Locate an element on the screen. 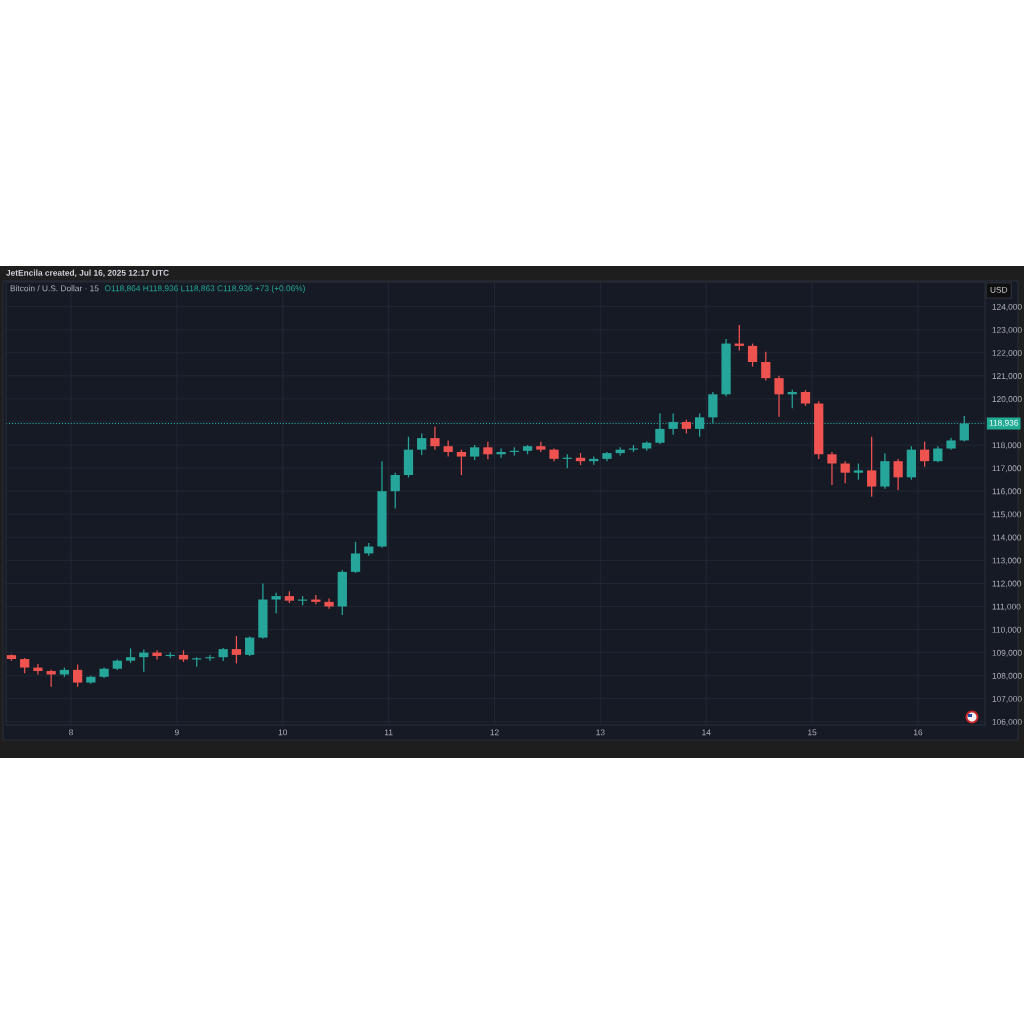 The height and width of the screenshot is (1024, 1024). x-tick-label: 8 is located at coordinates (71, 732).